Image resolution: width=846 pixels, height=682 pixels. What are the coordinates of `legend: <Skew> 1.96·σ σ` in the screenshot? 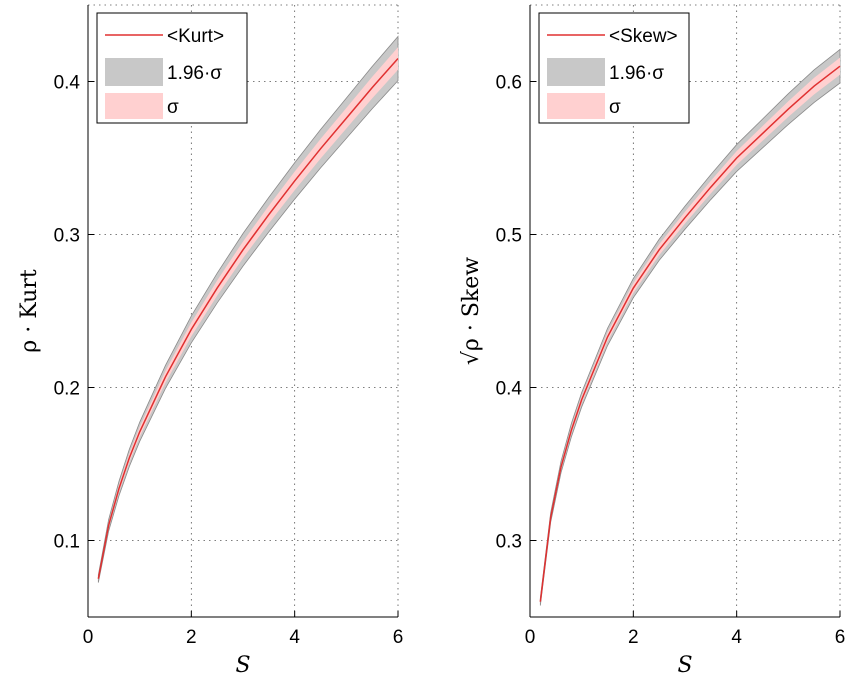 It's located at (614, 68).